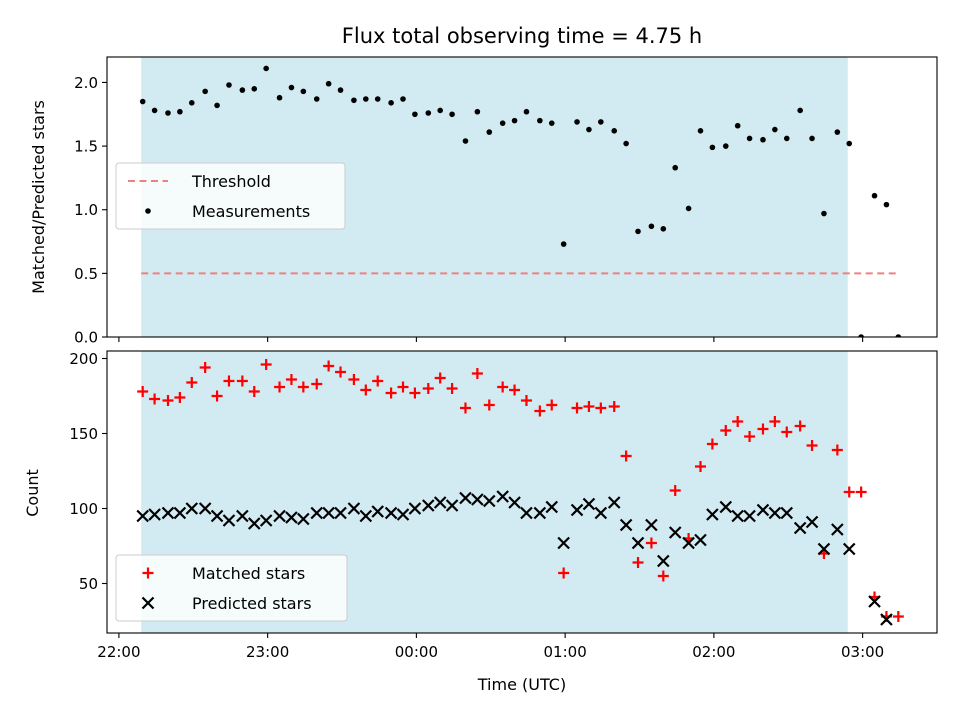 The image size is (960, 720). Describe the element at coordinates (38, 197) in the screenshot. I see `top-y-axis-label: Matched/Predicted stars` at that location.